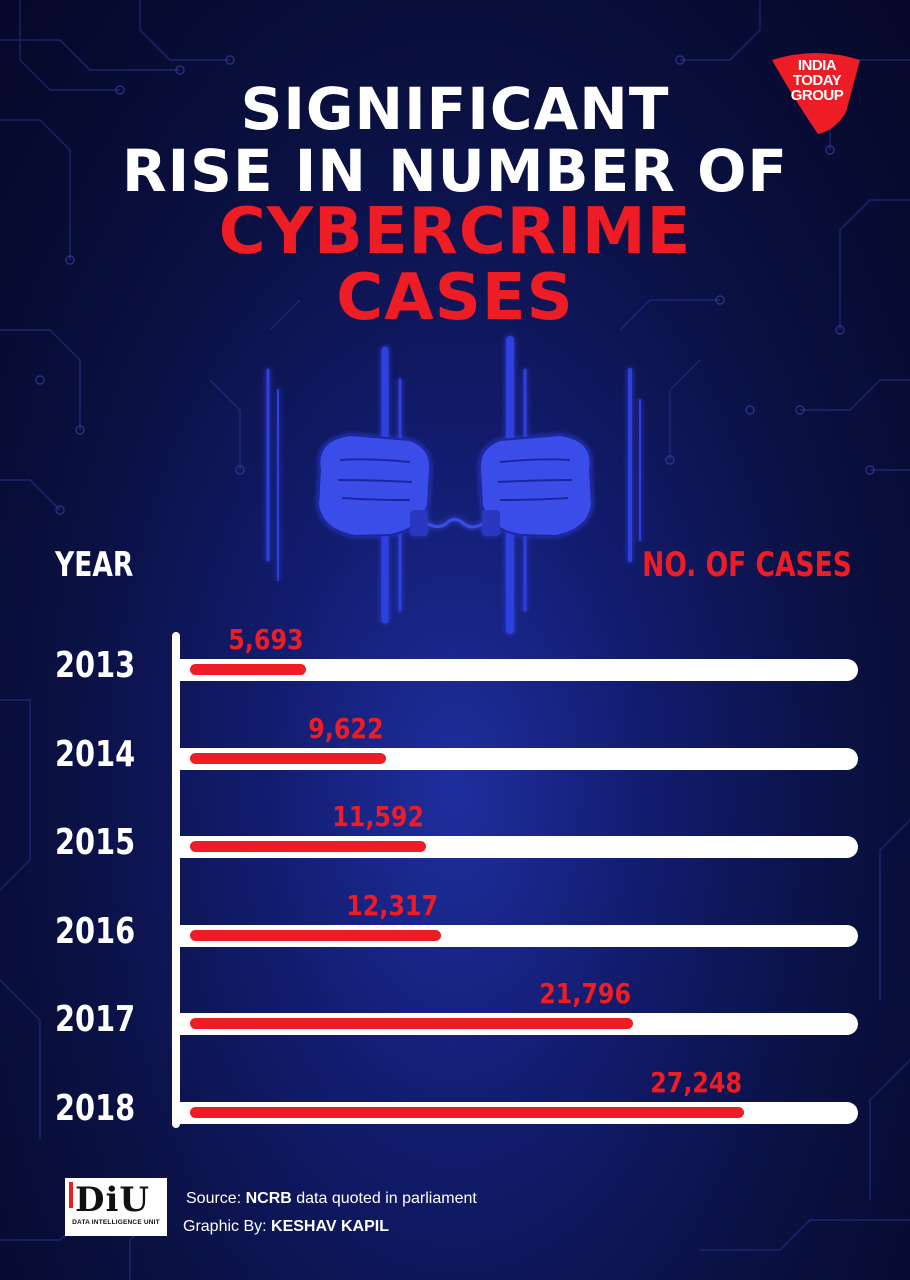 The height and width of the screenshot is (1280, 910). What do you see at coordinates (266, 639) in the screenshot?
I see `value-label-2013: 5,693` at bounding box center [266, 639].